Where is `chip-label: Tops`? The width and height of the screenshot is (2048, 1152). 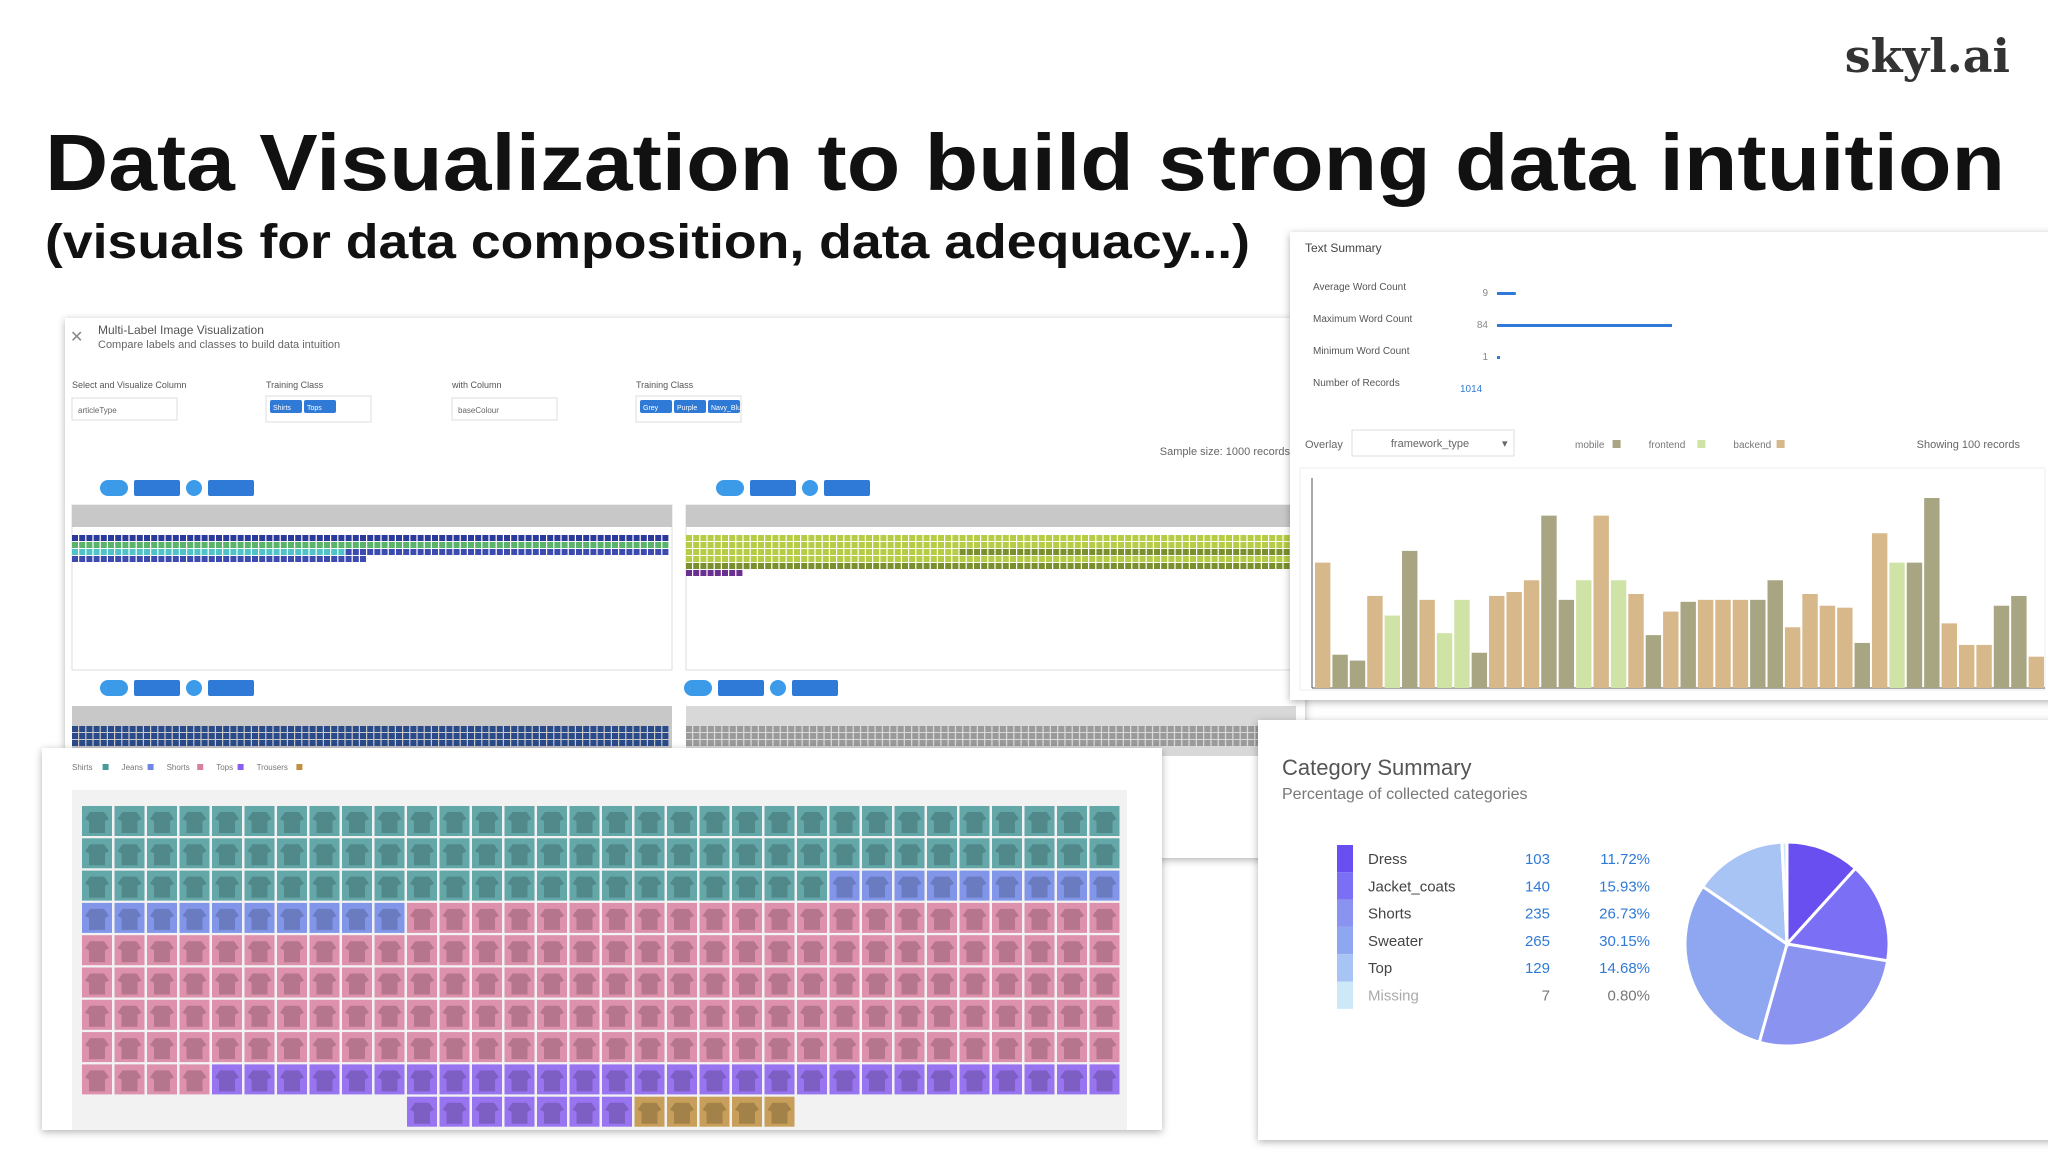 chip-label: Tops is located at coordinates (314, 408).